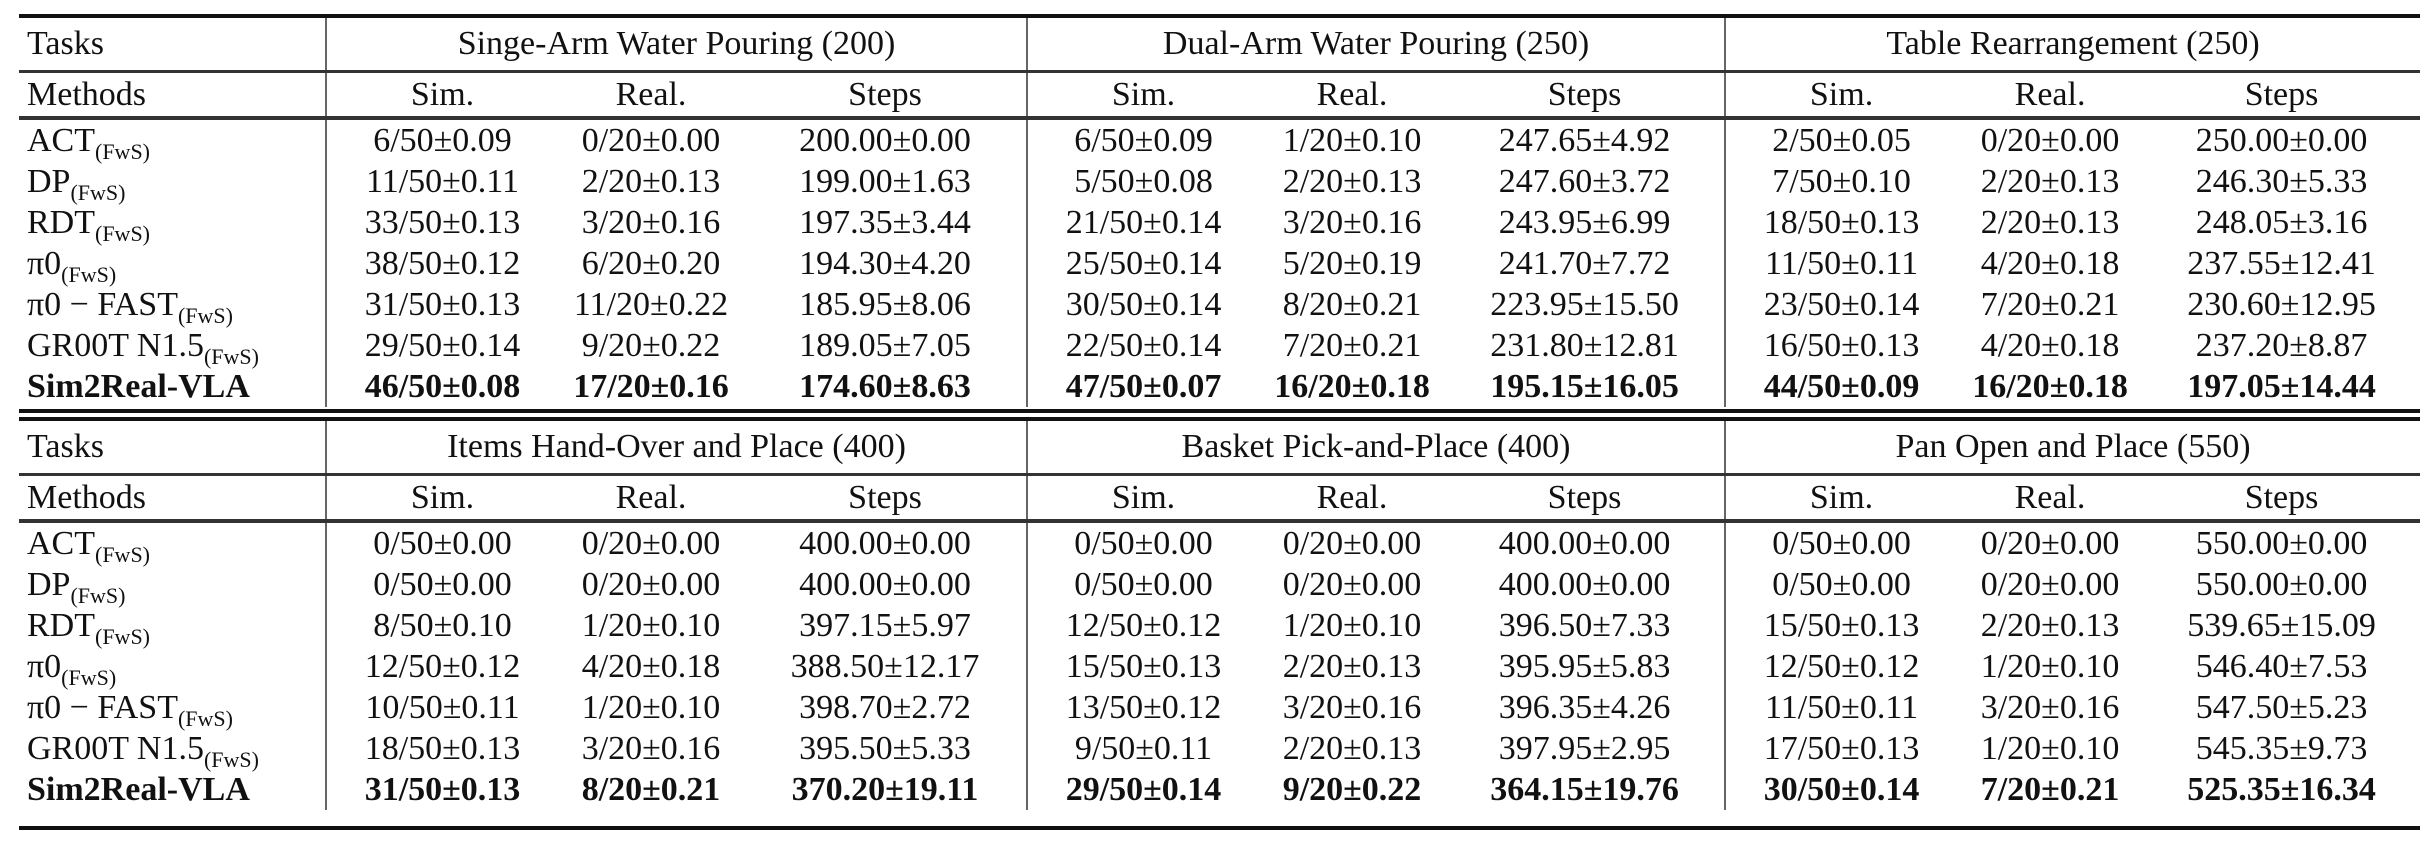 This screenshot has height=842, width=2432. What do you see at coordinates (651, 345) in the screenshot?
I see `real-value-cell: 9/20±0.22` at bounding box center [651, 345].